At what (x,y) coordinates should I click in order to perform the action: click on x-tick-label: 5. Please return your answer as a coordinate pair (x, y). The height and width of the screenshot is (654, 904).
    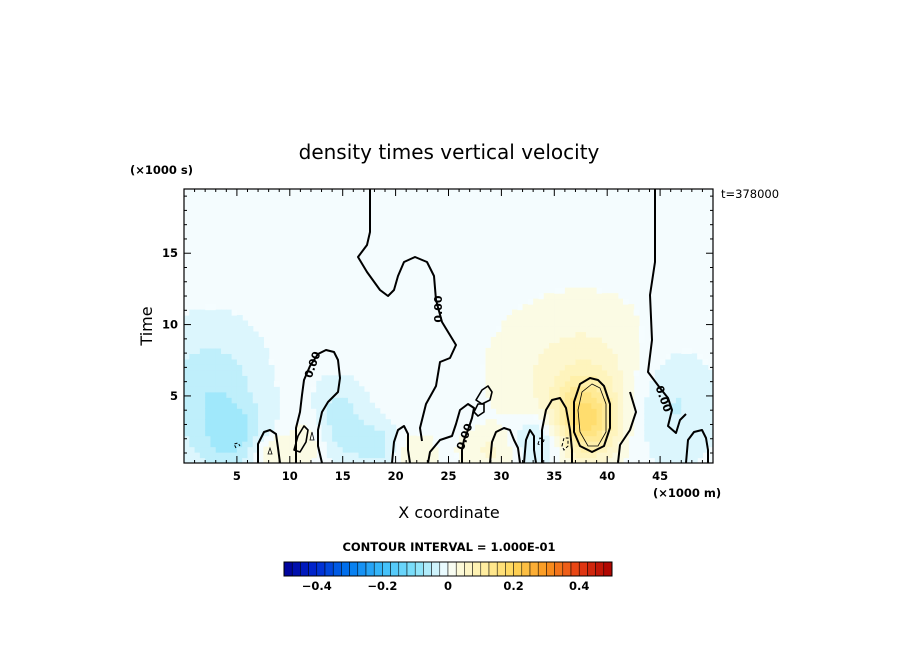
    Looking at the image, I should click on (237, 476).